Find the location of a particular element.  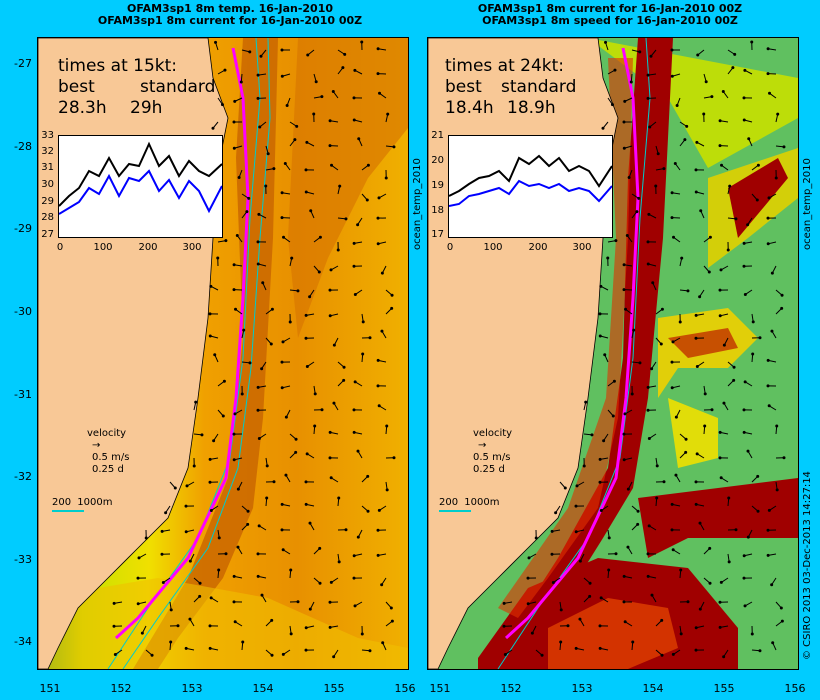

inset-y-tick: 20 is located at coordinates (437, 160).